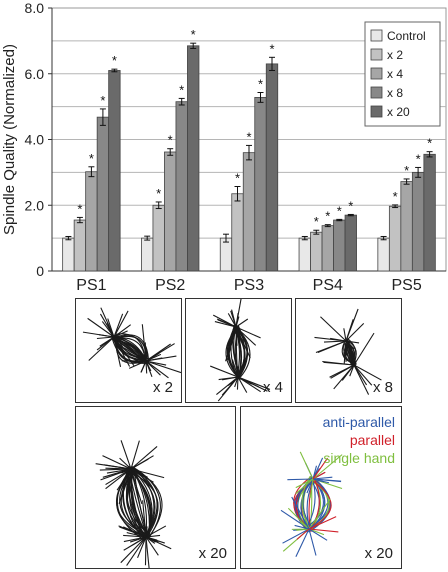 The height and width of the screenshot is (572, 448). I want to click on legend-entry: x 20, so click(398, 112).